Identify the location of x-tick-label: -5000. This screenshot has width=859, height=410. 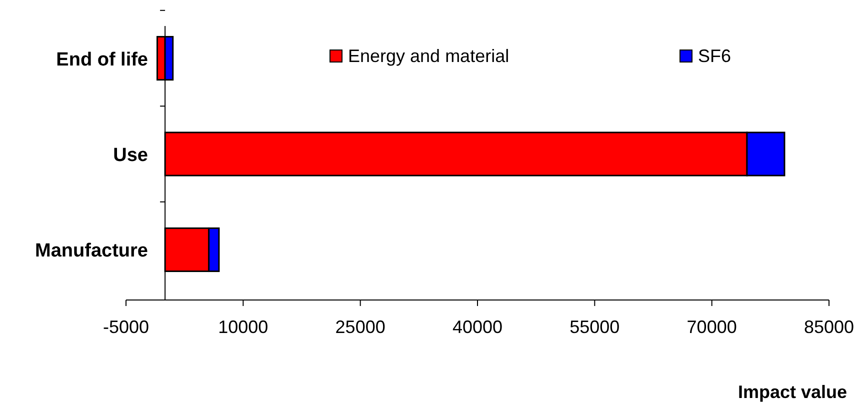
(126, 327).